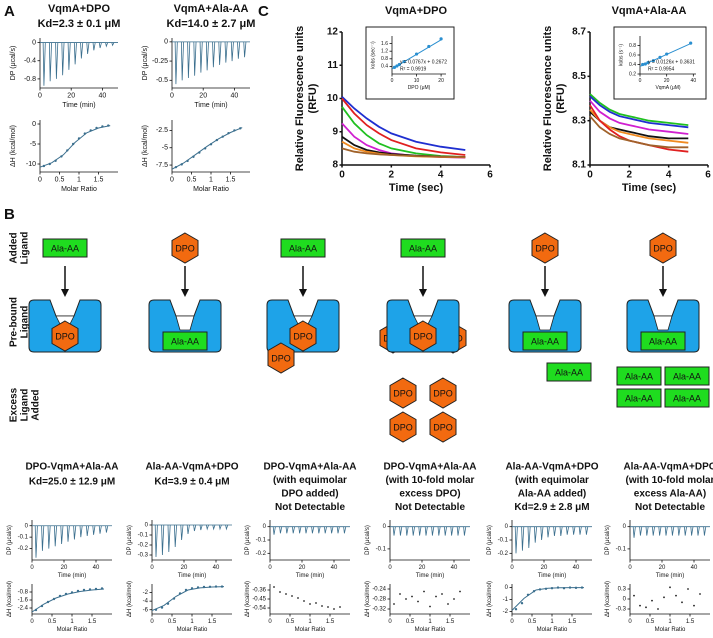 Image resolution: width=713 pixels, height=638 pixels. What do you see at coordinates (335, 165) in the screenshot?
I see `y-tick-label: 8` at bounding box center [335, 165].